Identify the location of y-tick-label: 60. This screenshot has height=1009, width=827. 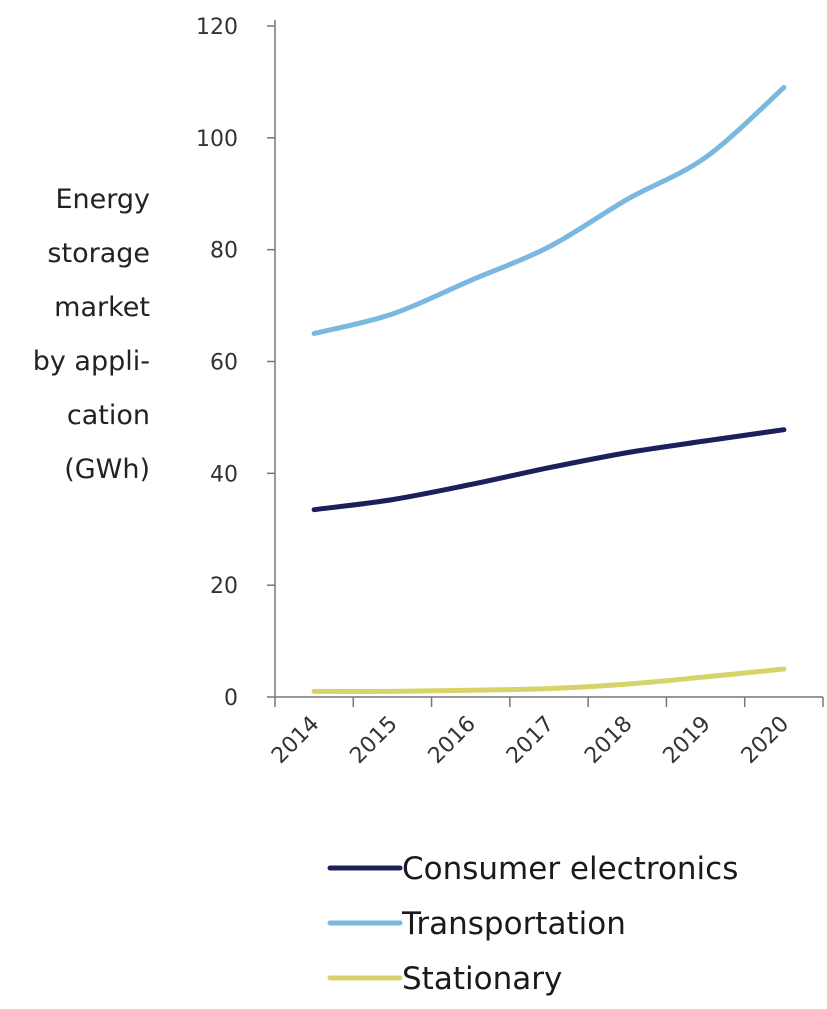
(224, 363).